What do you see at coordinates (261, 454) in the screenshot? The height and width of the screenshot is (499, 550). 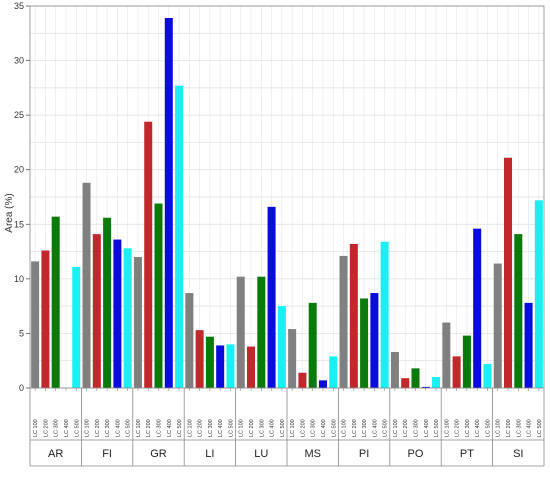 I see `group-label-LU: LU` at bounding box center [261, 454].